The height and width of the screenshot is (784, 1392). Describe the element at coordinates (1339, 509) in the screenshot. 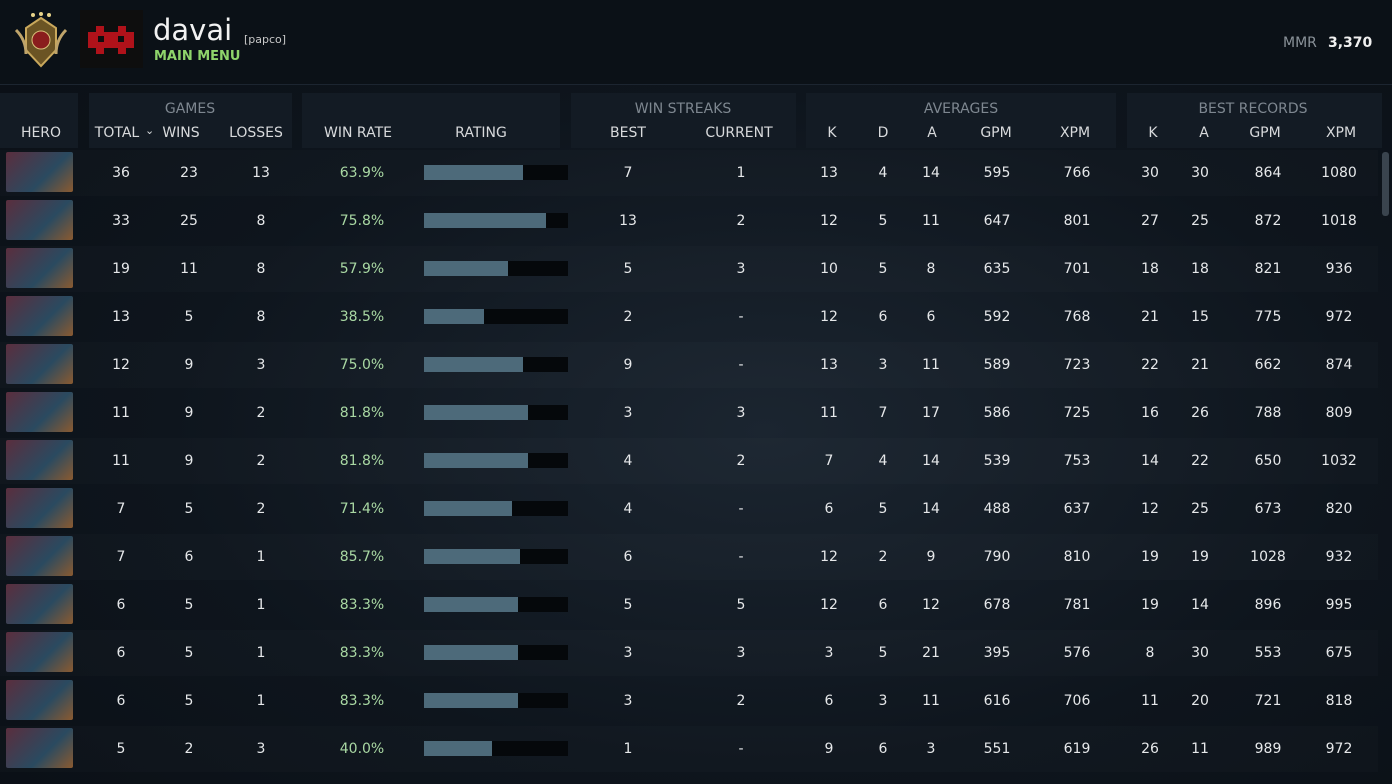

I see `cell-best-xpm: 820` at that location.